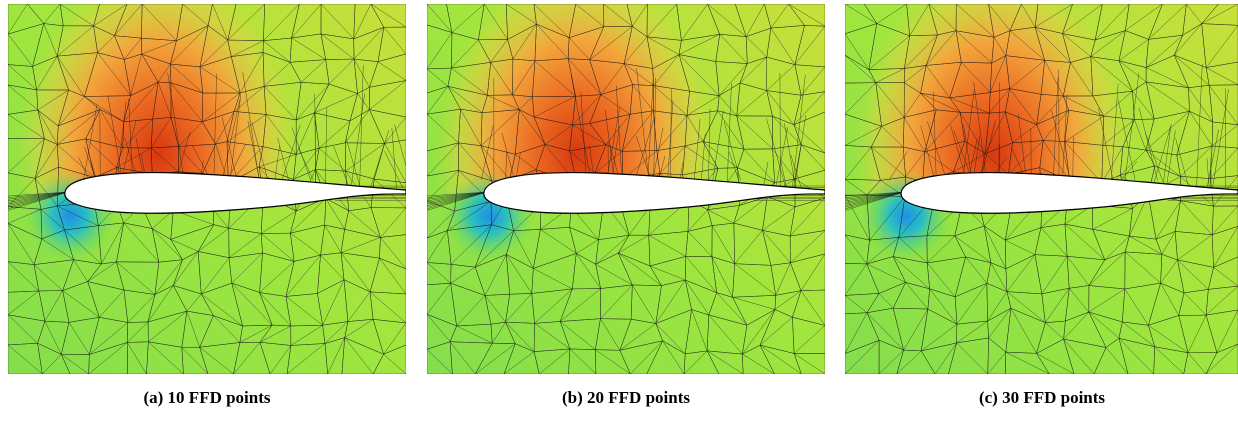 This screenshot has width=1238, height=425. What do you see at coordinates (626, 397) in the screenshot?
I see `caption: (b) 20 FFD points` at bounding box center [626, 397].